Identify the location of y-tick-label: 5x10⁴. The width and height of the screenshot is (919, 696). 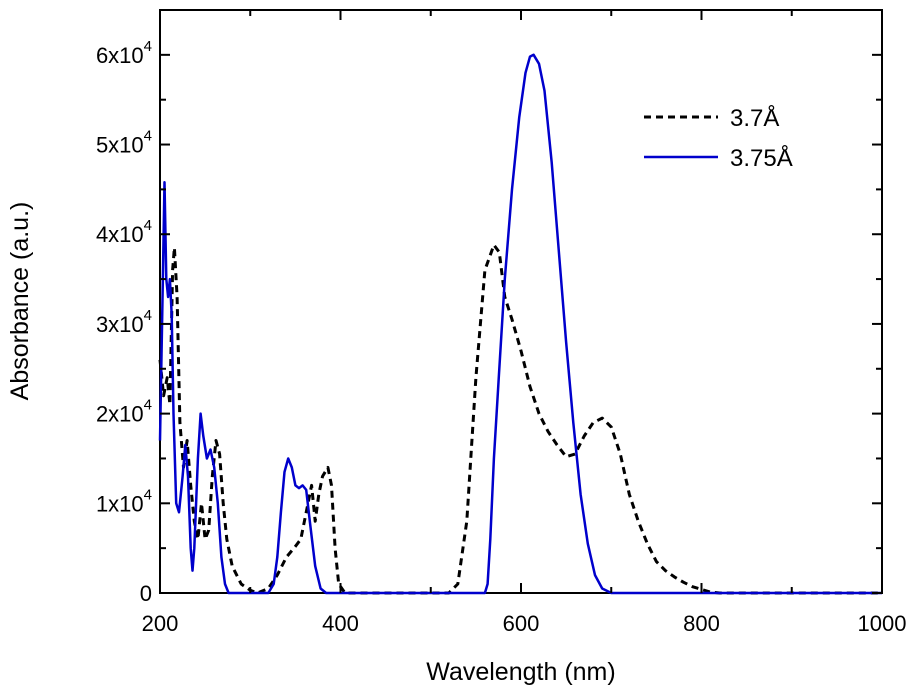
(124, 143).